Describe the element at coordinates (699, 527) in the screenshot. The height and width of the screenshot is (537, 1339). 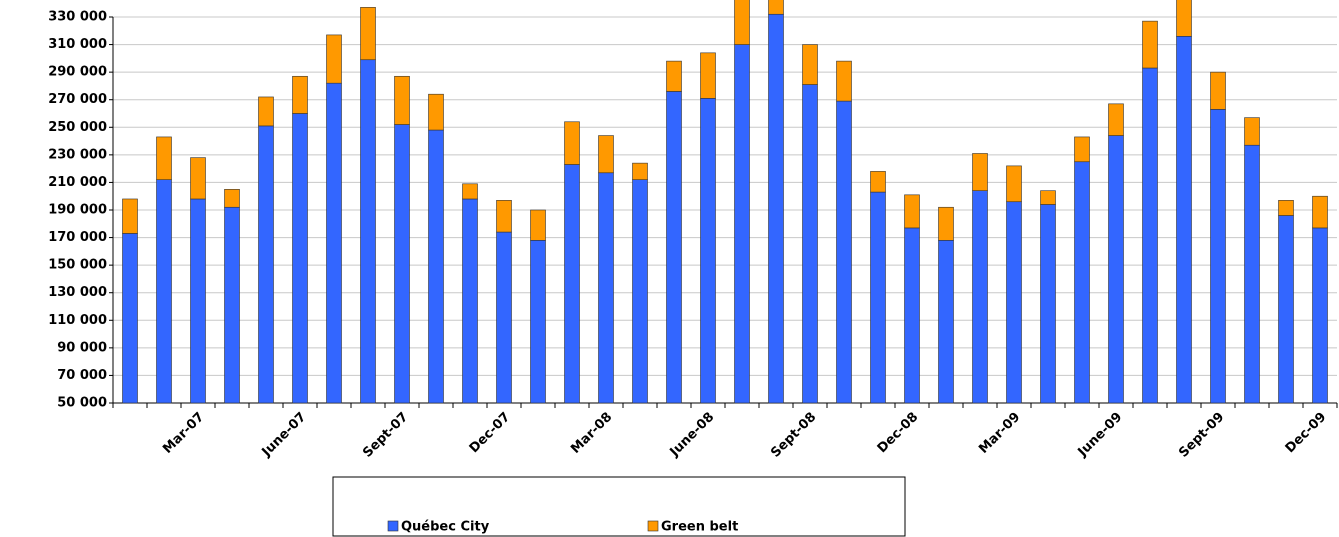
I see `legend-label: Green belt` at that location.